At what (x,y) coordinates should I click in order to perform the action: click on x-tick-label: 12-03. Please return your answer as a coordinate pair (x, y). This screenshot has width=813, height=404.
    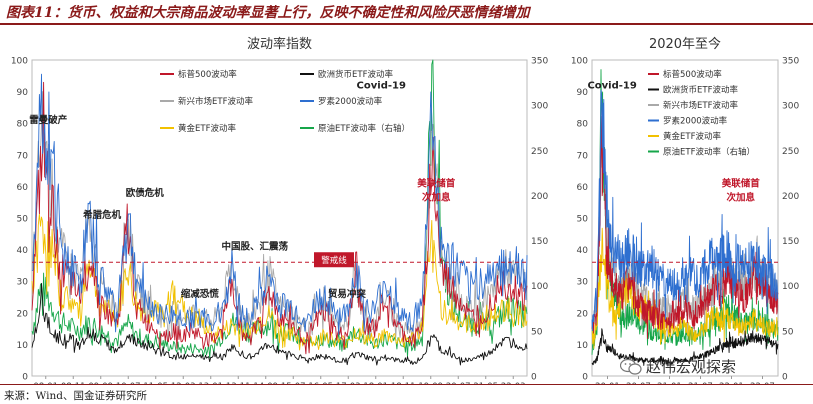
    Looking at the image, I should click on (183, 383).